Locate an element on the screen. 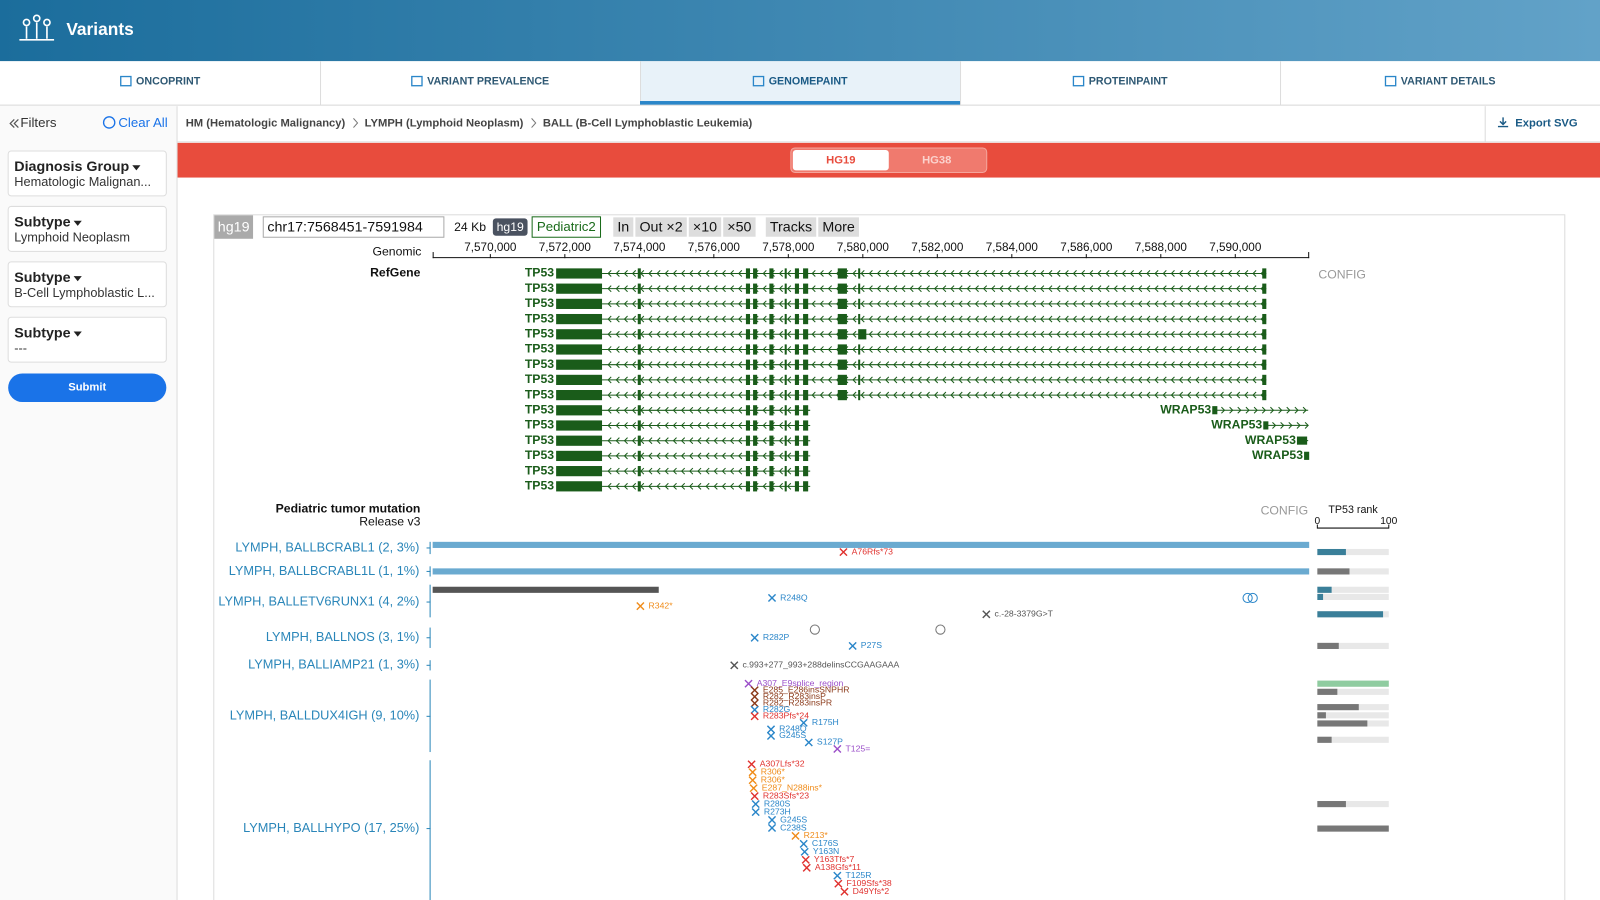  mutation-label: Y163N is located at coordinates (826, 851).